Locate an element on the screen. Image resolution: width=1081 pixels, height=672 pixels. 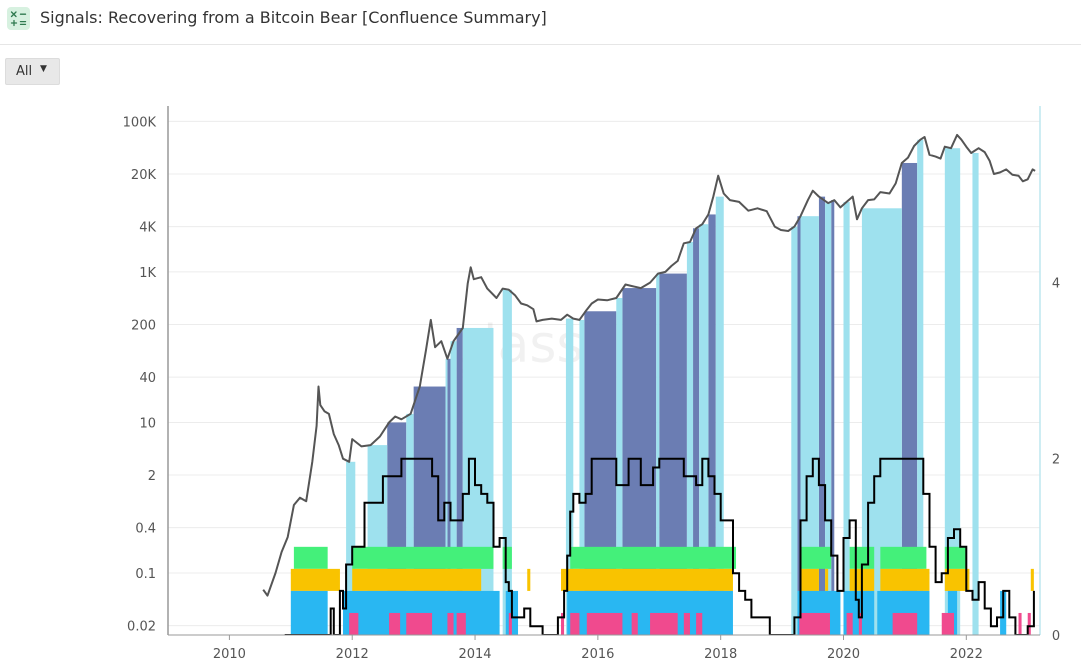
x-tick-label: 2012 is located at coordinates (352, 654).